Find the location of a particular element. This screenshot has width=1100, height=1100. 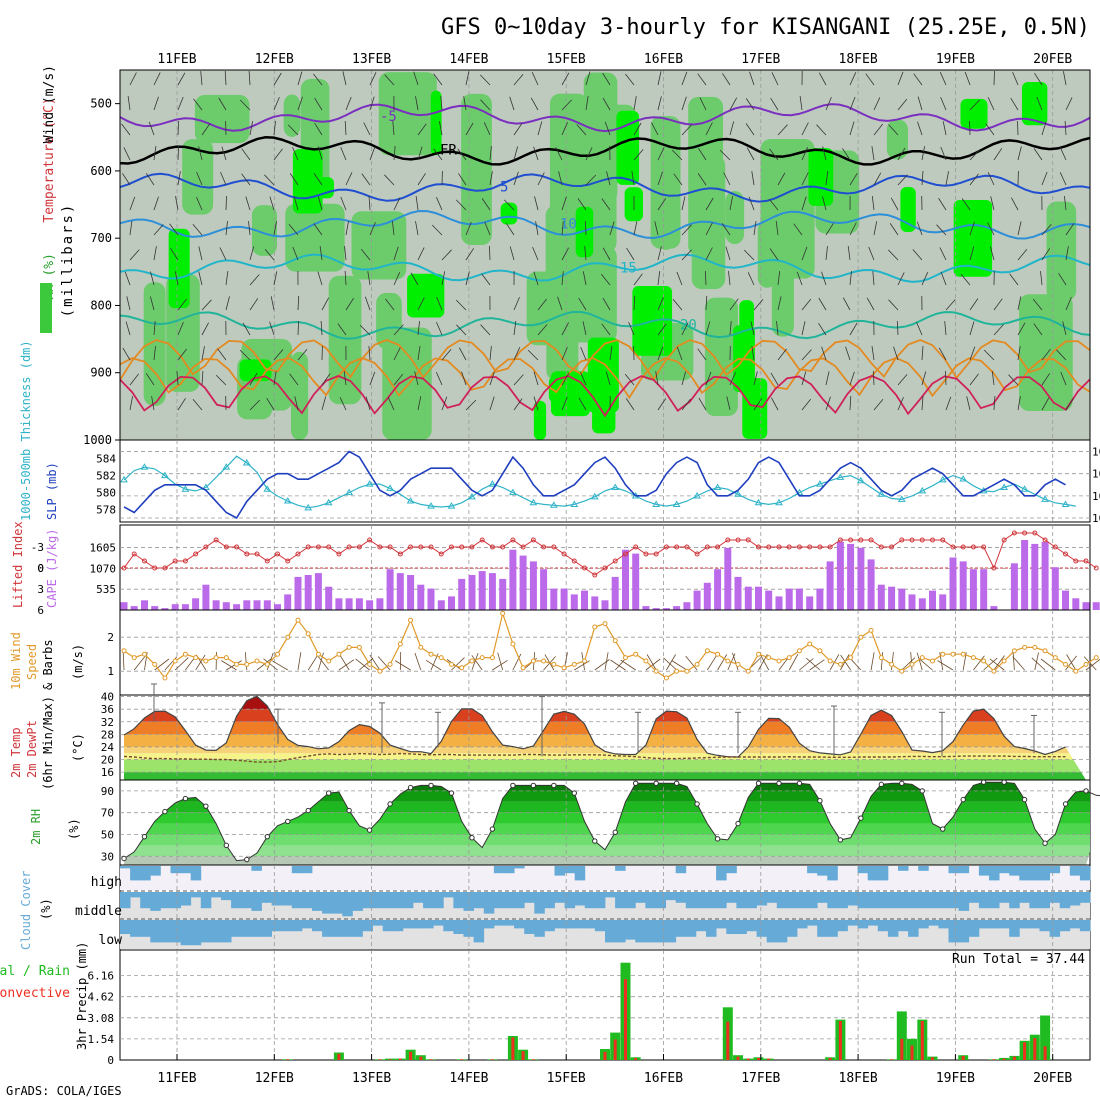

cloud-level-high: high is located at coordinates (106, 882).